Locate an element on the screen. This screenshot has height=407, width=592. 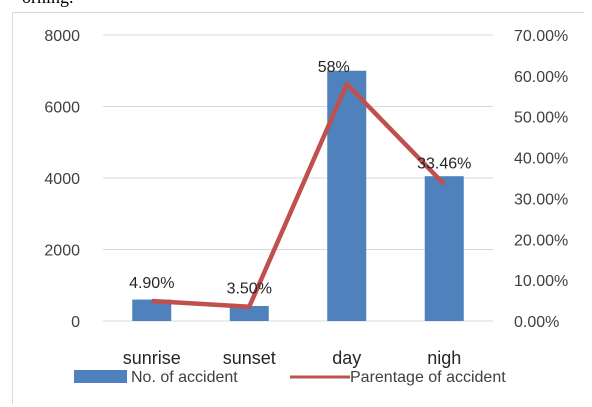
left-axis-tick-label: 0 is located at coordinates (75, 322).